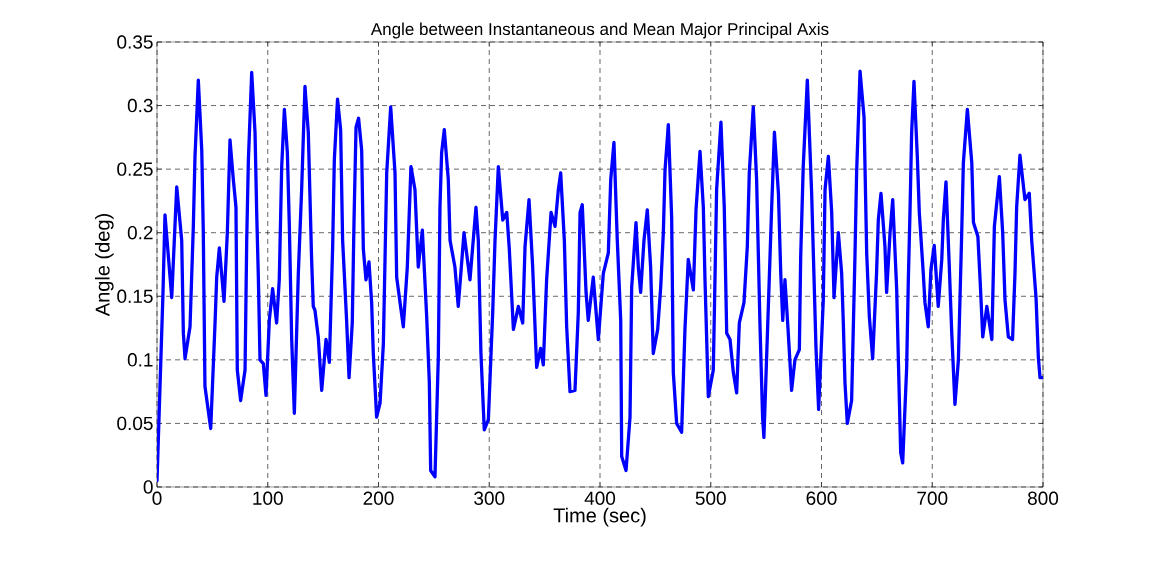 Image resolution: width=1154 pixels, height=561 pixels. What do you see at coordinates (157, 498) in the screenshot?
I see `x-tick-label: 0` at bounding box center [157, 498].